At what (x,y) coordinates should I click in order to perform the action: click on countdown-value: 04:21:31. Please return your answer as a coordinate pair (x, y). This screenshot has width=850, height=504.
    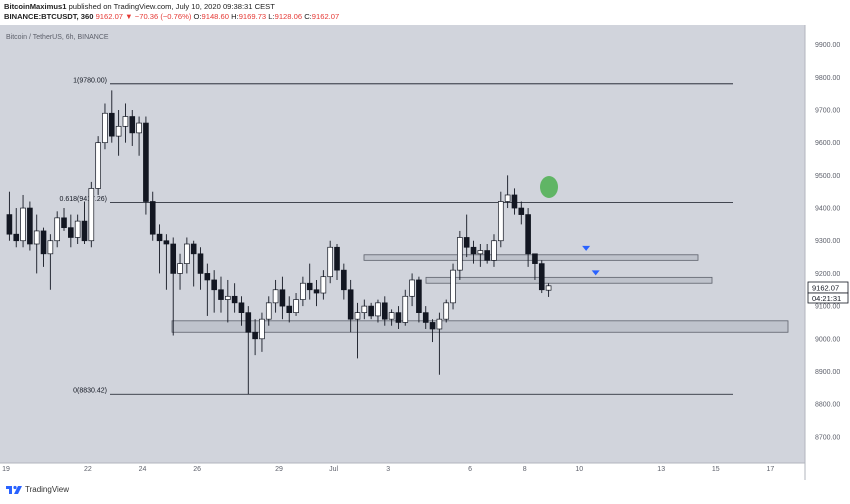
    Looking at the image, I should click on (826, 298).